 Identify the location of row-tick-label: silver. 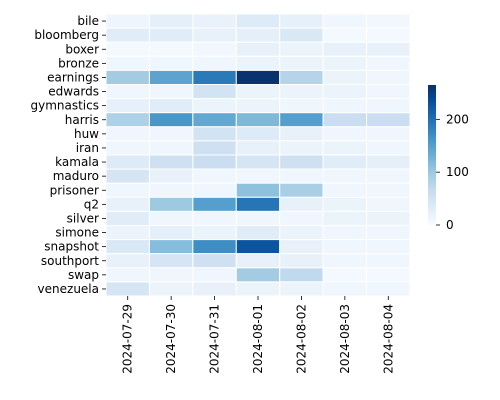
(83, 218).